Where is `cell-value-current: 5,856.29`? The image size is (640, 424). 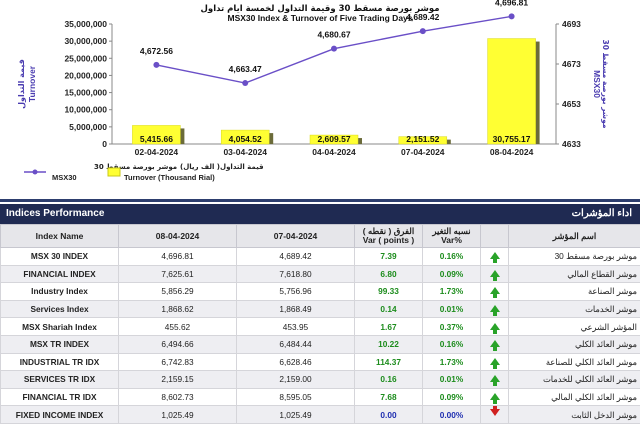
cell-value-current: 5,856.29 is located at coordinates (178, 292).